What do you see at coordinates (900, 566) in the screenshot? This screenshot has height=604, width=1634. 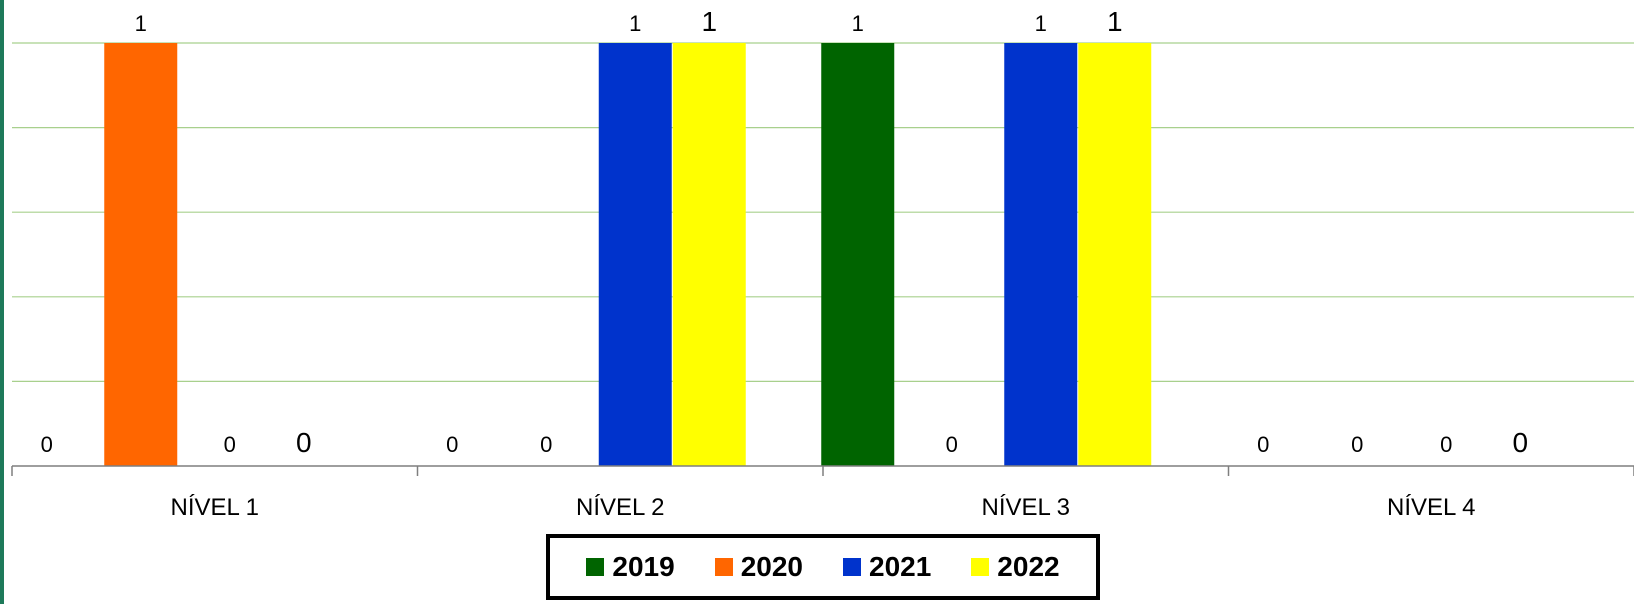 I see `legend-label: 2021` at bounding box center [900, 566].